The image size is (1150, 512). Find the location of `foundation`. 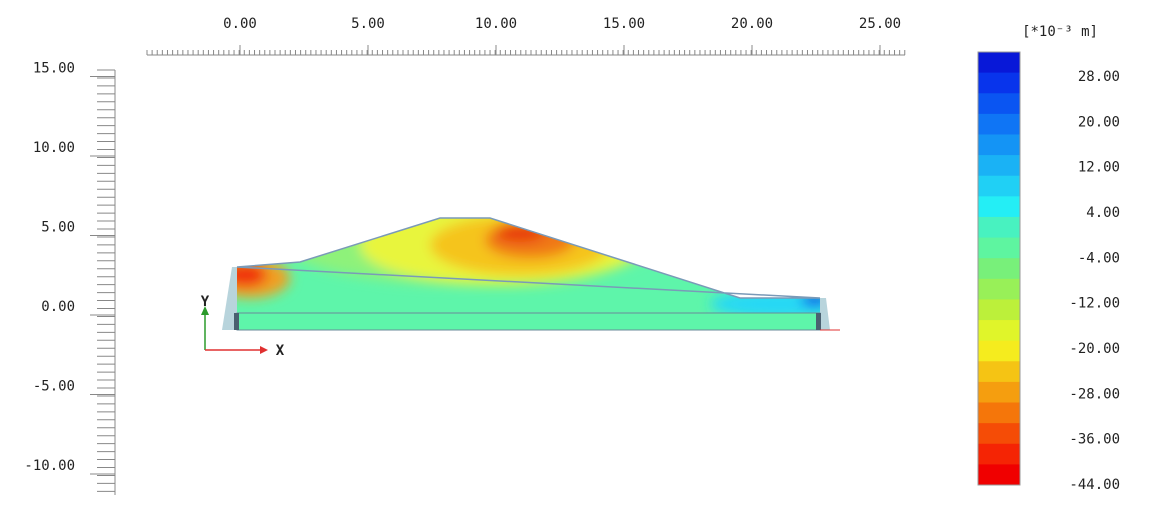

foundation is located at coordinates (528, 321).